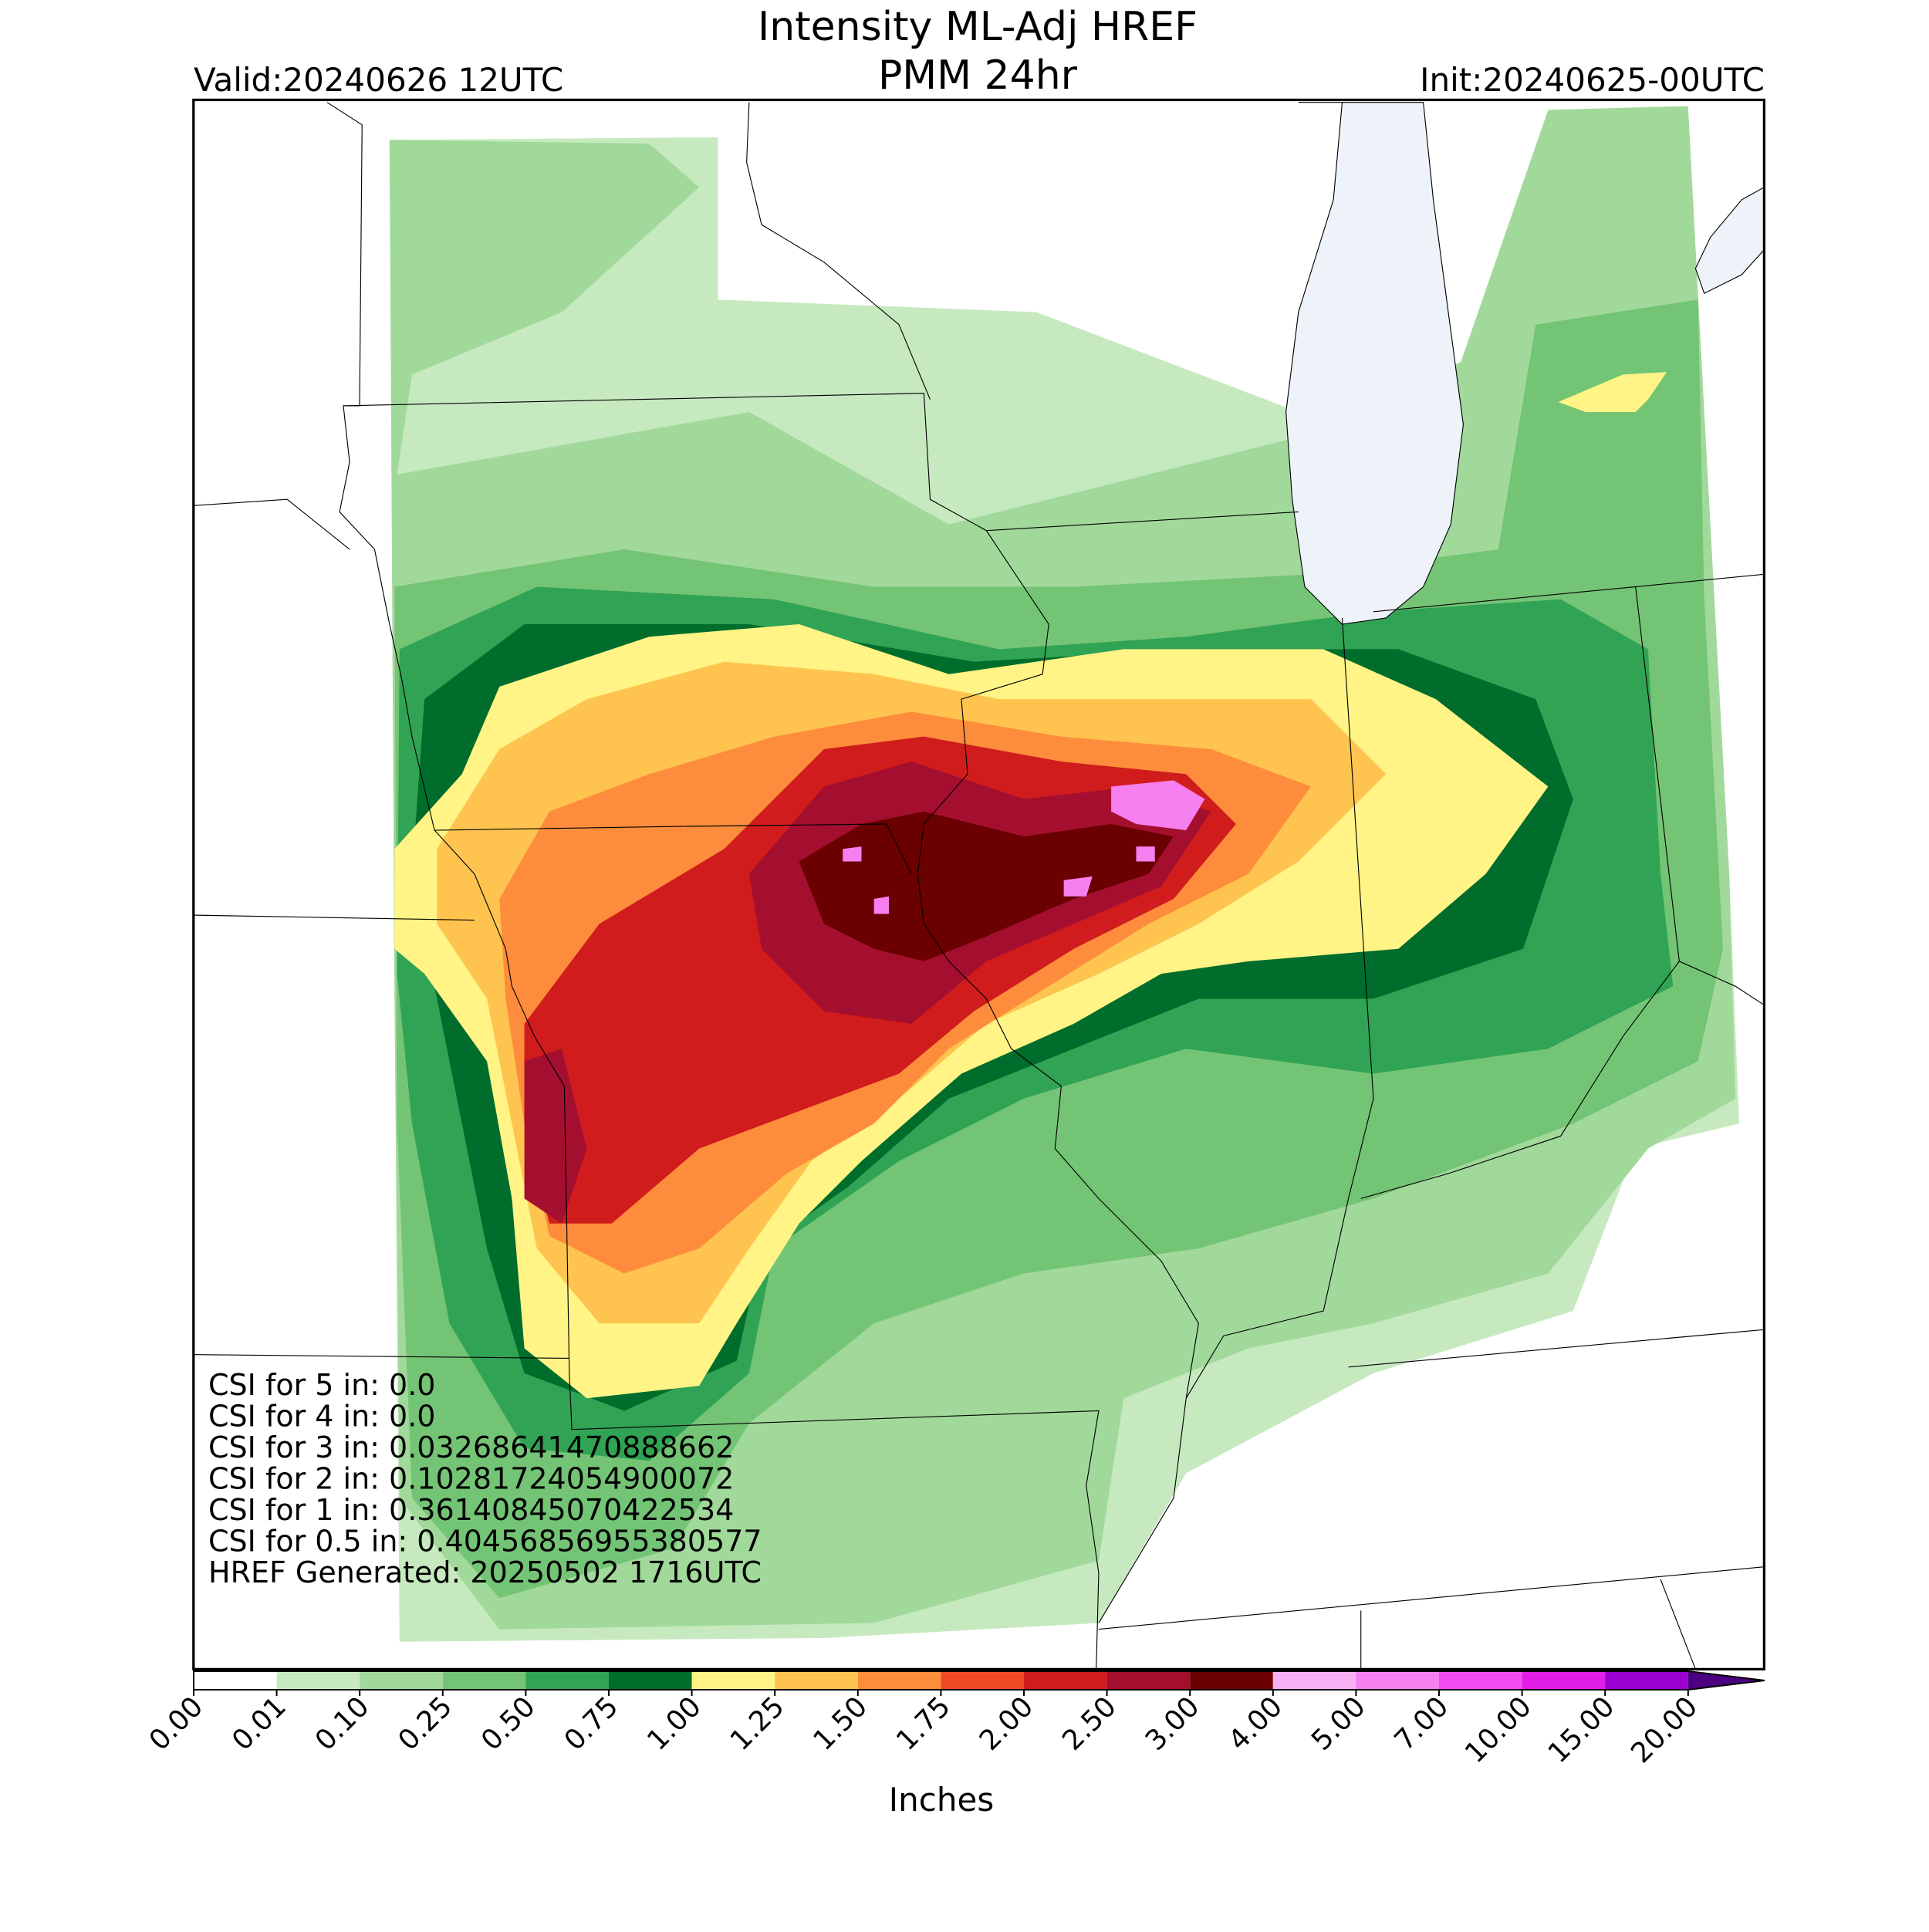  Describe the element at coordinates (840, 1723) in the screenshot. I see `colorbar-tick-label: 1.50` at that location.